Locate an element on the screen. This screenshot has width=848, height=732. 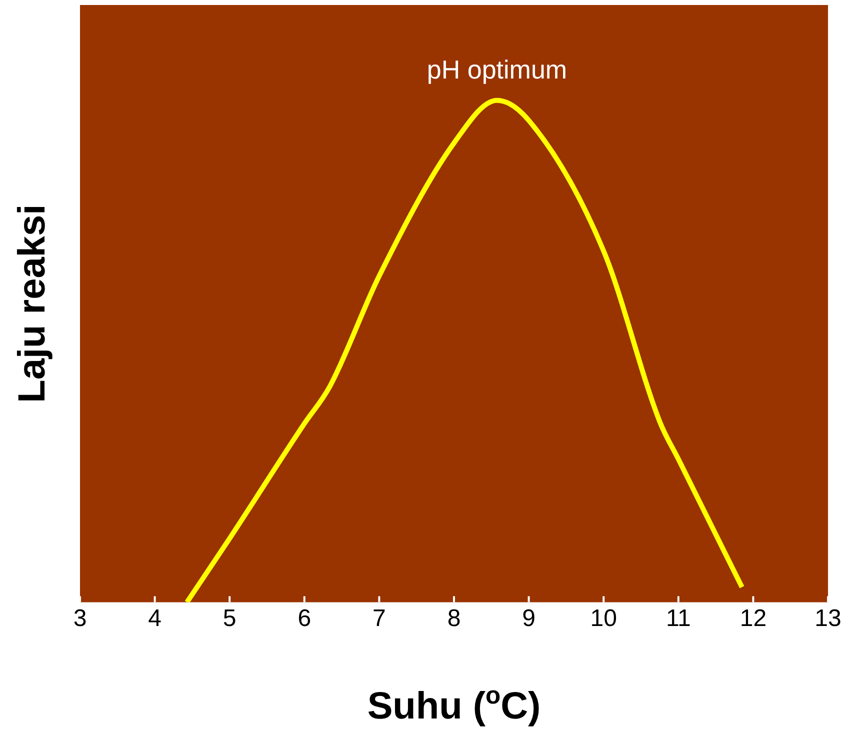
x-tick-label: 8 is located at coordinates (454, 618).